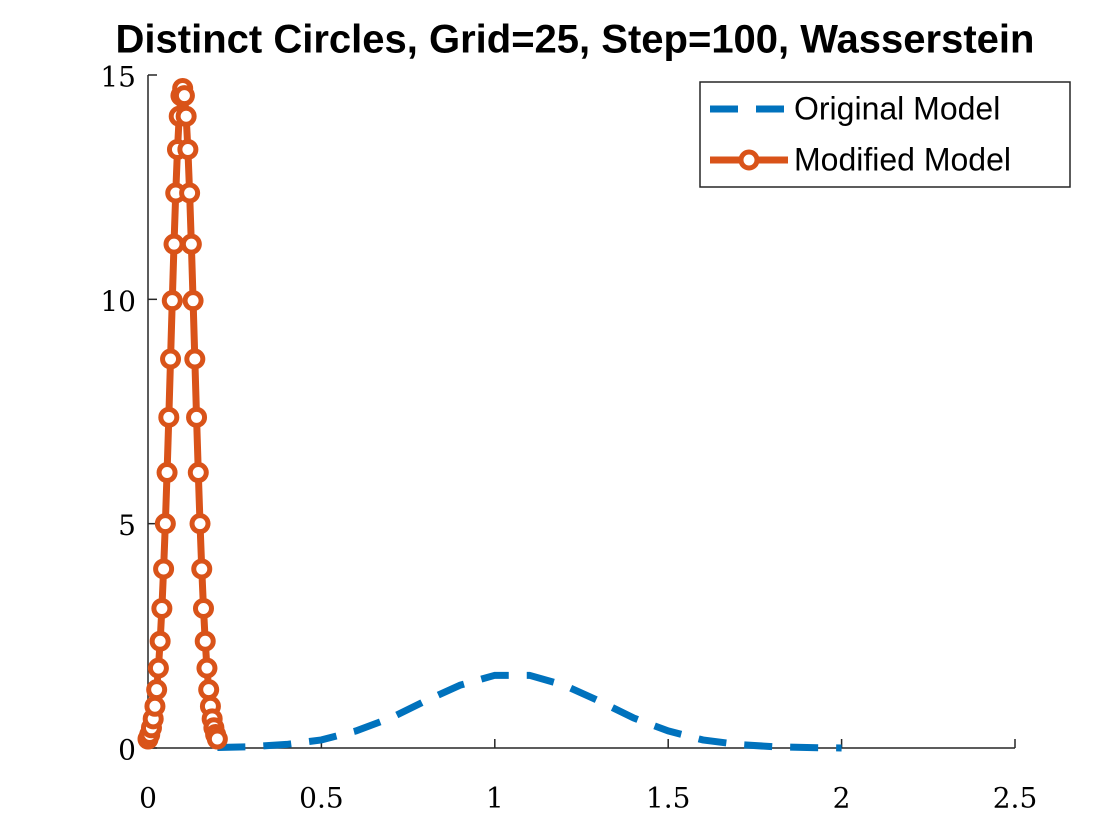 This screenshot has width=1120, height=840. I want to click on y-tick-label: 5, so click(127, 525).